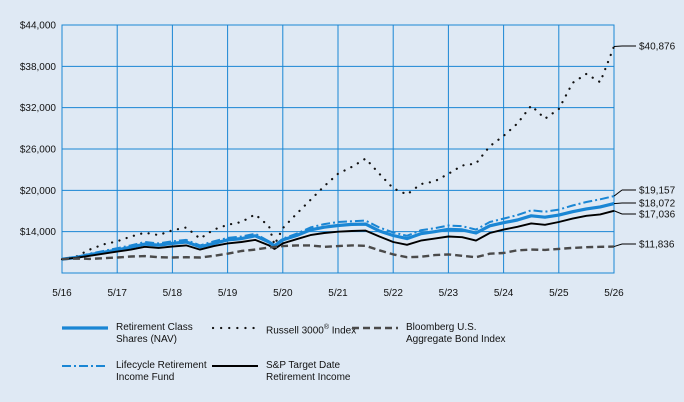 This screenshot has width=684, height=402. What do you see at coordinates (657, 215) in the screenshot?
I see `end-value-label: $17,036` at bounding box center [657, 215].